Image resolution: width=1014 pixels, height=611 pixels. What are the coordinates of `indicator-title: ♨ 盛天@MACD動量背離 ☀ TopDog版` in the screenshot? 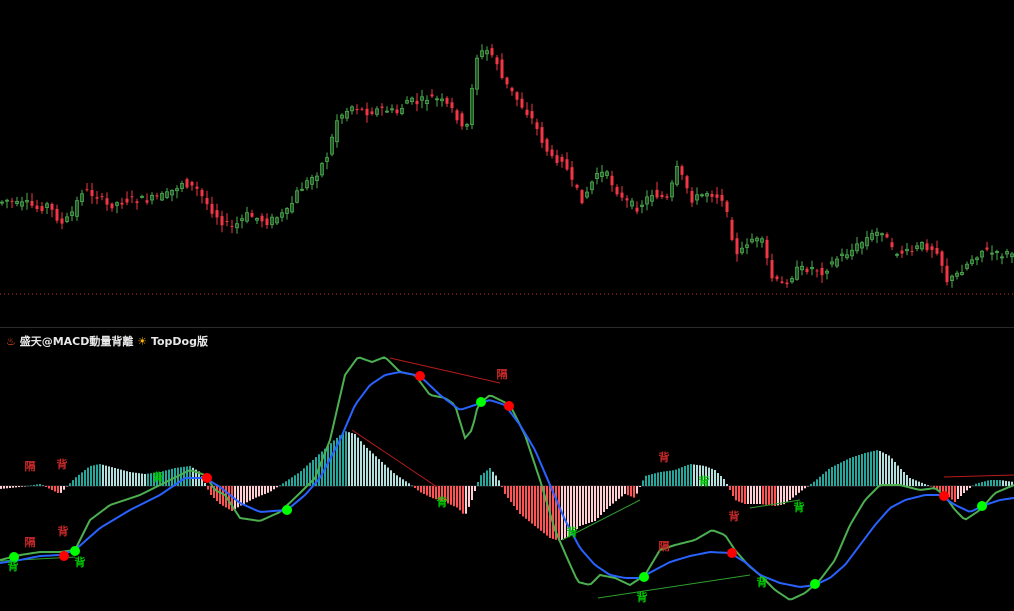 It's located at (107, 342).